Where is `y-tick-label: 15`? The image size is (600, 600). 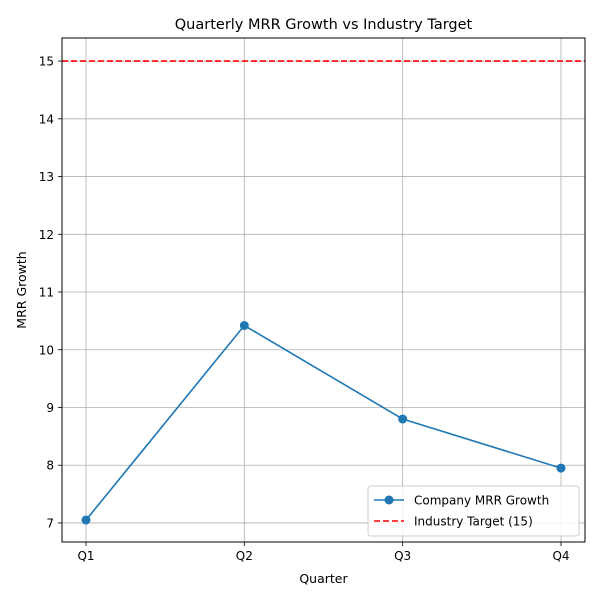
y-tick-label: 15 is located at coordinates (46, 62).